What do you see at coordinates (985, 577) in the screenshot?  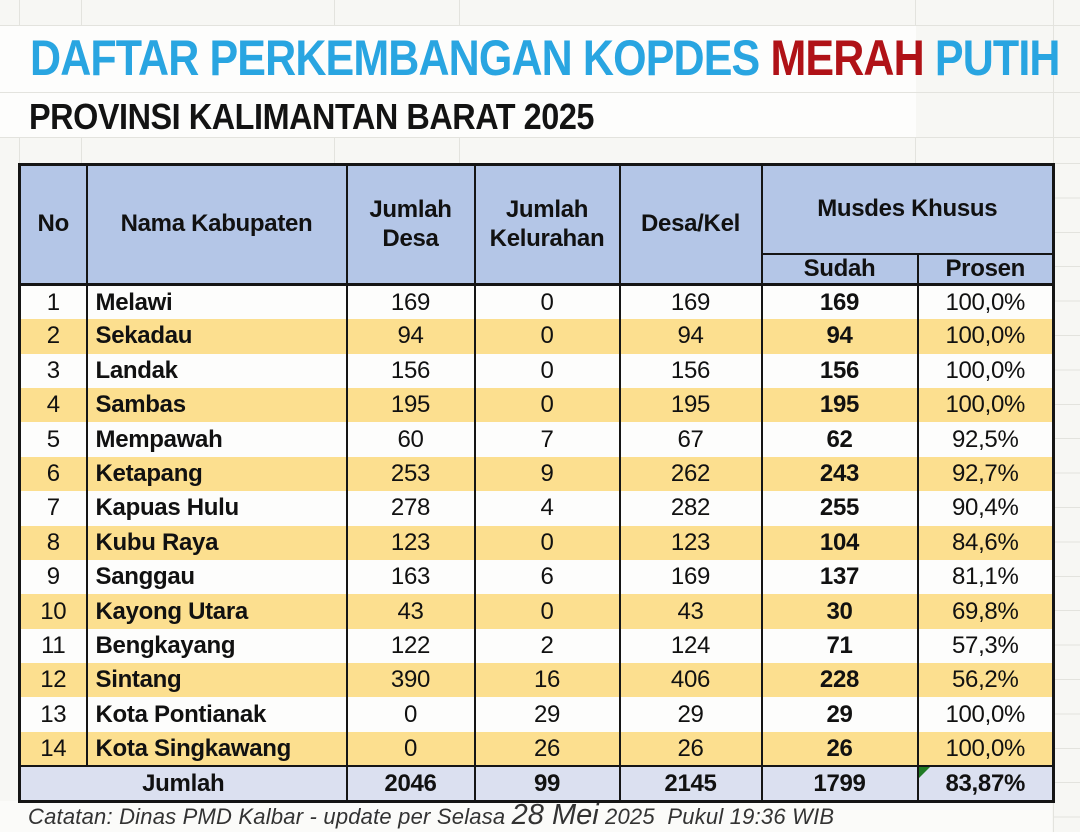 I see `cell-prosen: 81,1%` at bounding box center [985, 577].